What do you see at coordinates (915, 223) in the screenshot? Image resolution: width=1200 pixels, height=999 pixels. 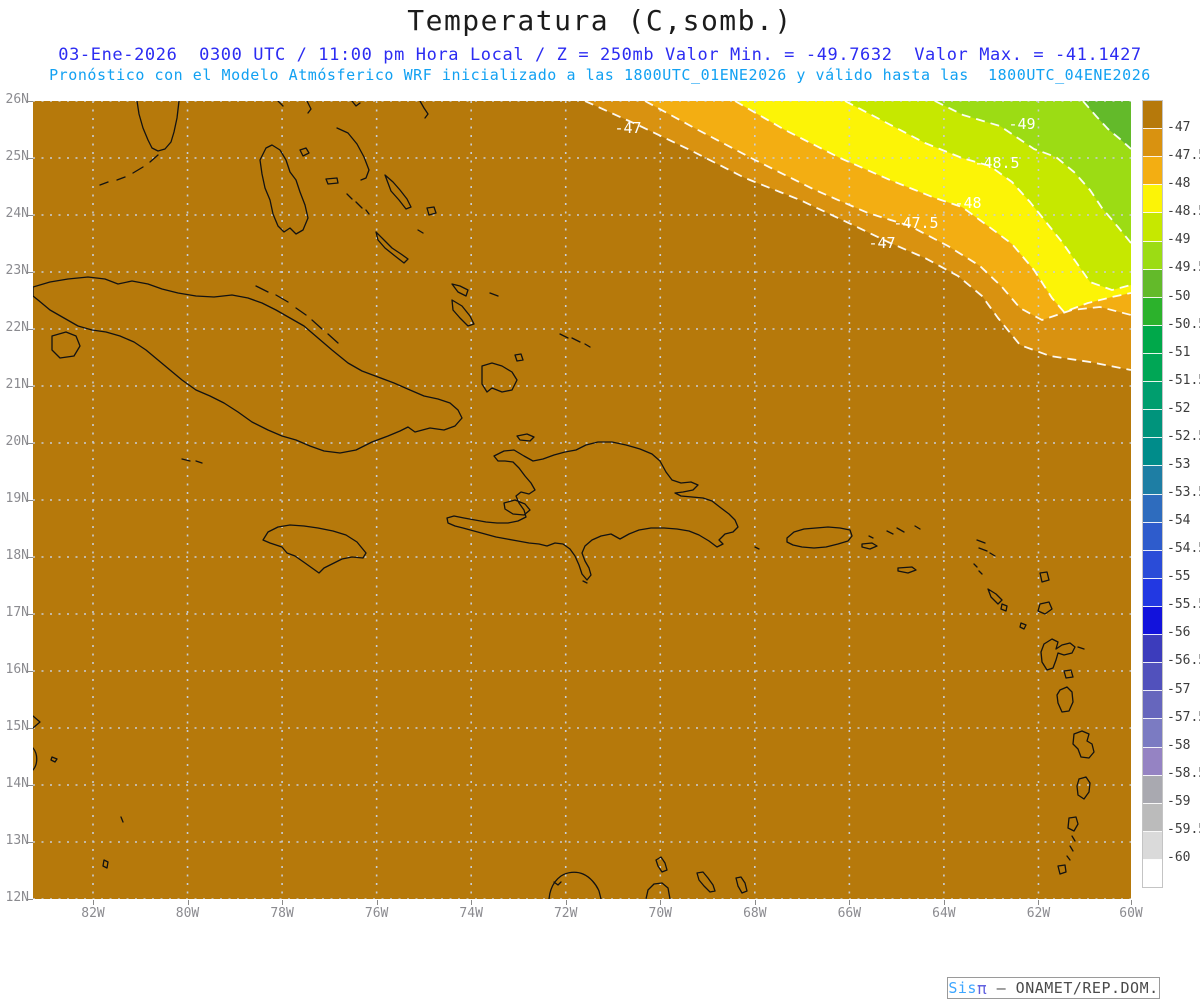 I see `contour-label: -47.5` at bounding box center [915, 223].